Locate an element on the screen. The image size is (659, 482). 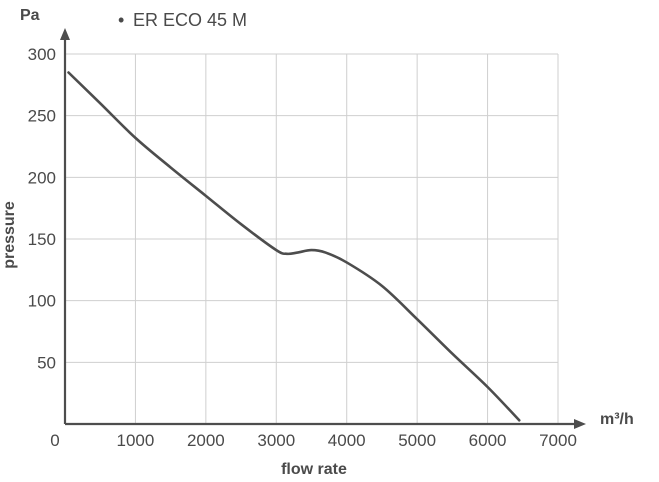
x-tick-label: 2000 is located at coordinates (206, 440).